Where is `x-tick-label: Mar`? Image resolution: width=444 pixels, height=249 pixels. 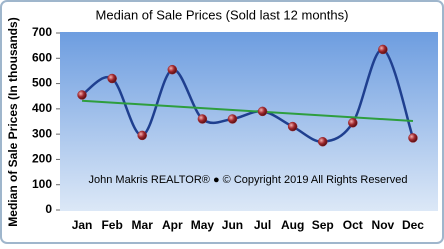
x-tick-label: Mar is located at coordinates (143, 225).